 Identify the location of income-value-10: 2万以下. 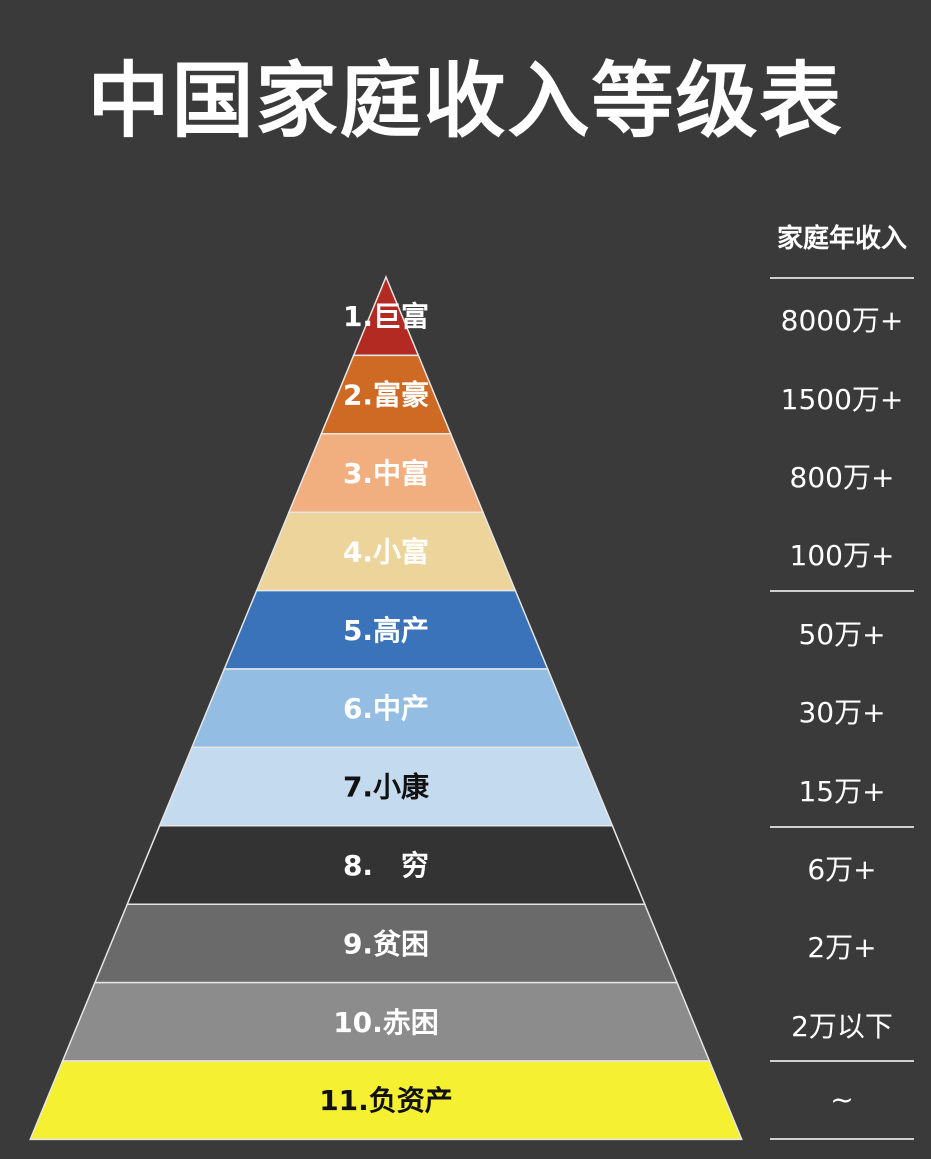
(842, 1026).